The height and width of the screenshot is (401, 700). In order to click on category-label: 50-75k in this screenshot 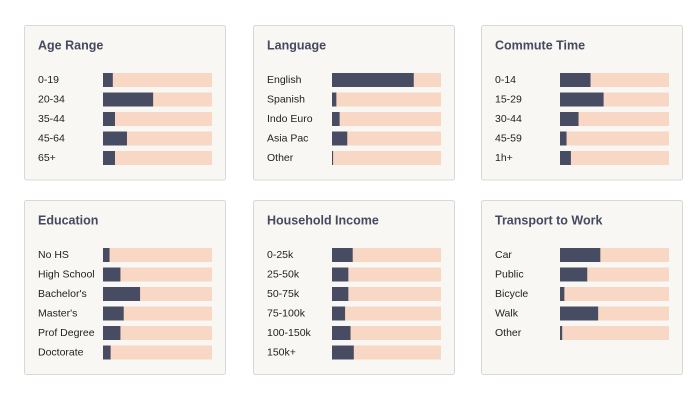, I will do `click(283, 294)`.